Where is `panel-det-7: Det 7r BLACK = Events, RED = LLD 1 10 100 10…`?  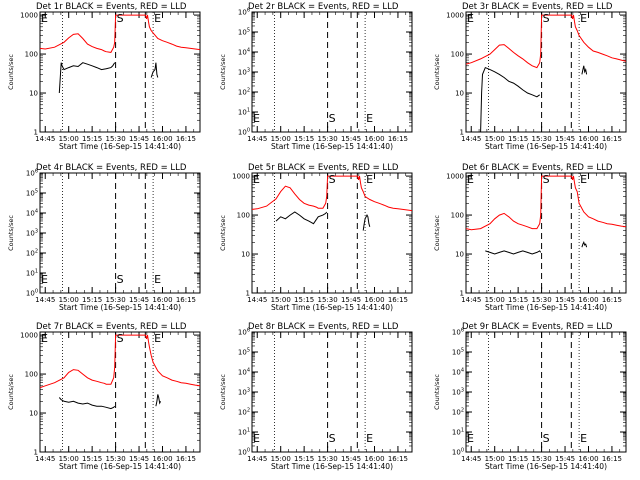
panel-det-7: Det 7r BLACK = Events, RED = LLD 1 10 100 10… is located at coordinates (104, 396).